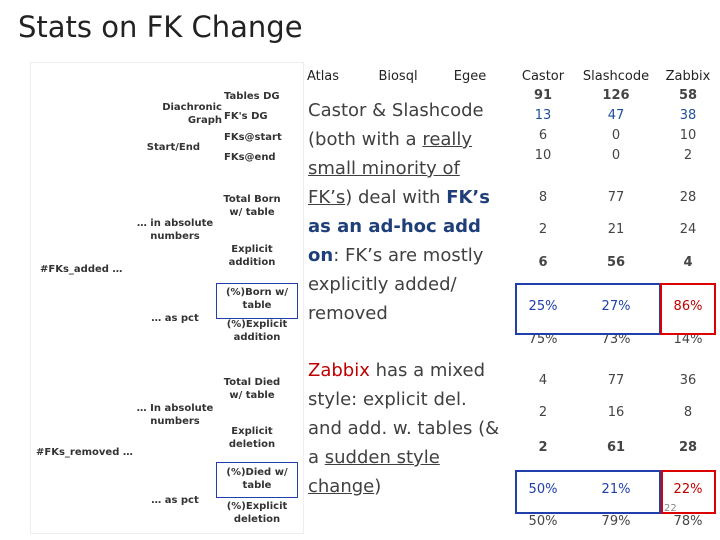  Describe the element at coordinates (616, 115) in the screenshot. I see `cell: 47` at that location.